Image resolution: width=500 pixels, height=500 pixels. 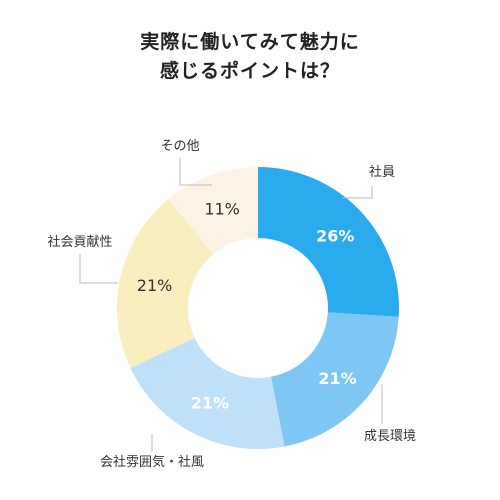 What do you see at coordinates (250, 57) in the screenshot?
I see `chart-title: 実際に働いてみて魅力に 感じるポイントは？` at bounding box center [250, 57].